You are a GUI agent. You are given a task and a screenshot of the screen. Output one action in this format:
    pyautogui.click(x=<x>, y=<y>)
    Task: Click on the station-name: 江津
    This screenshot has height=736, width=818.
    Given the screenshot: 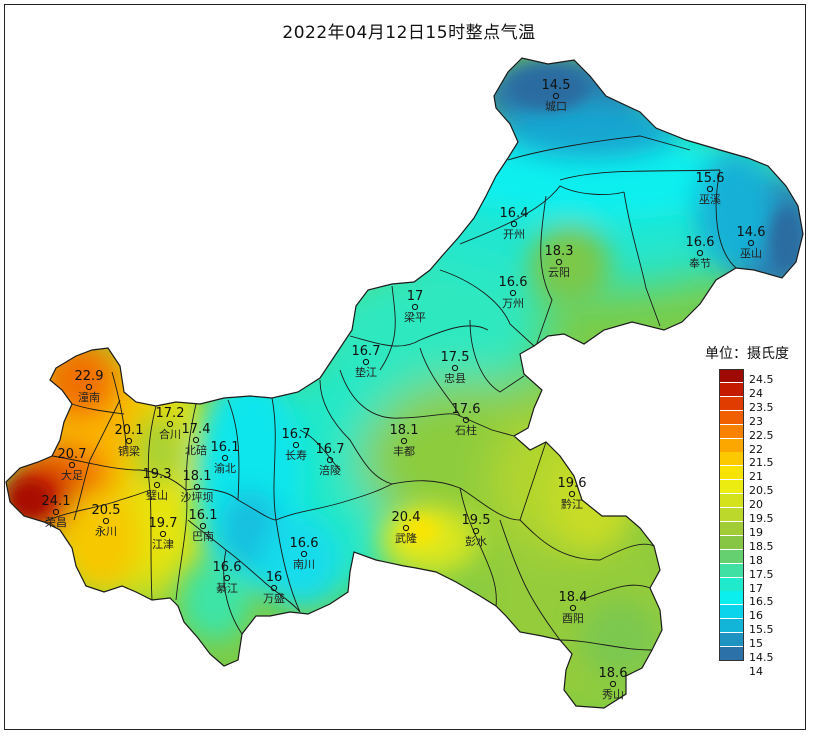 What is the action you would take?
    pyautogui.click(x=163, y=544)
    